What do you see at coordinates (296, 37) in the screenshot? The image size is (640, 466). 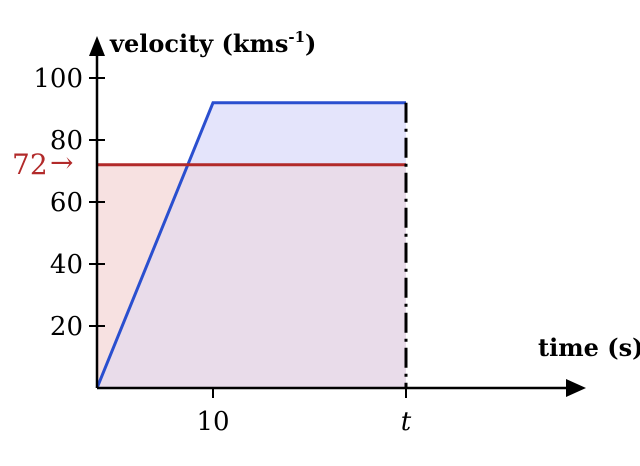 I see `y-axis-title-exponent: -1` at bounding box center [296, 37].